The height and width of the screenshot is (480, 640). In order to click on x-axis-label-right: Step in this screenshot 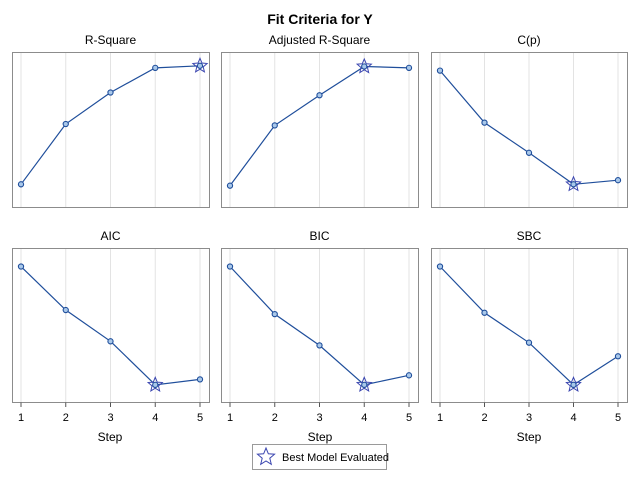, I will do `click(529, 437)`.